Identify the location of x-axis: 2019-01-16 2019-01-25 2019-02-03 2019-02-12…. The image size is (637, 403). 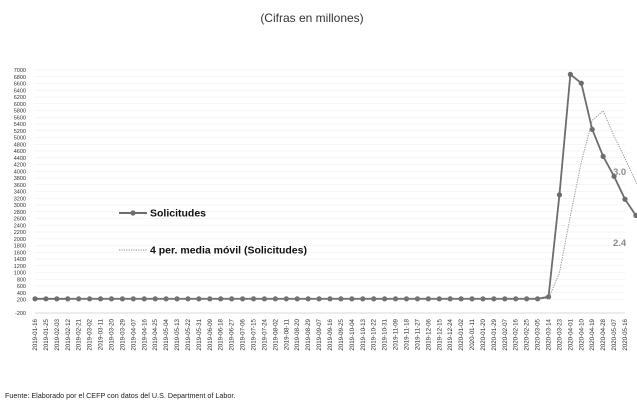
(330, 334).